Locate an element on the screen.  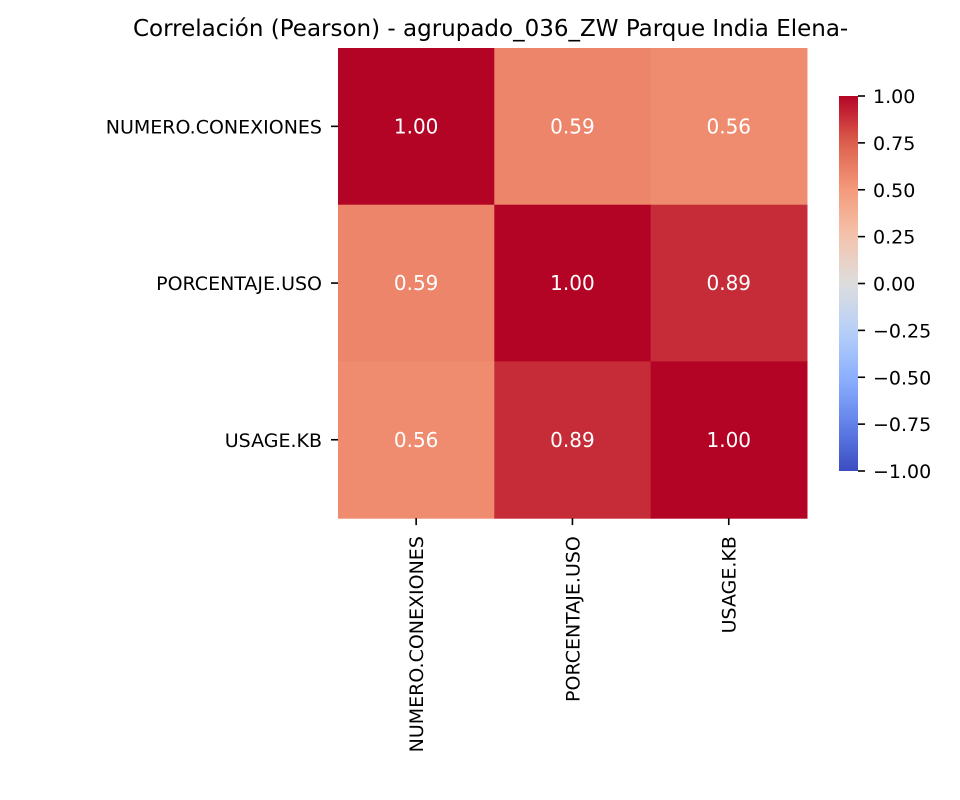
colorbar-tick-label: −0.75 is located at coordinates (902, 425).